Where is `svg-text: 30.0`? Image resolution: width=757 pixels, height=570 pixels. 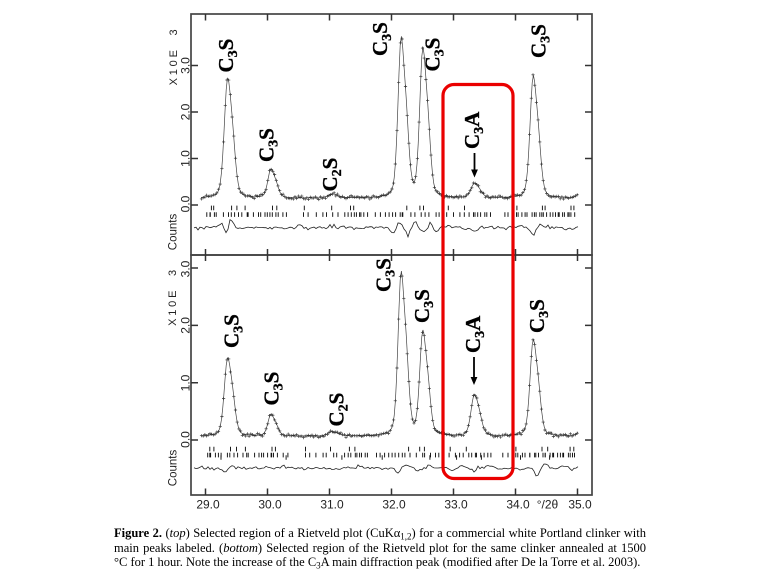
svg-text: 30.0 is located at coordinates (270, 505).